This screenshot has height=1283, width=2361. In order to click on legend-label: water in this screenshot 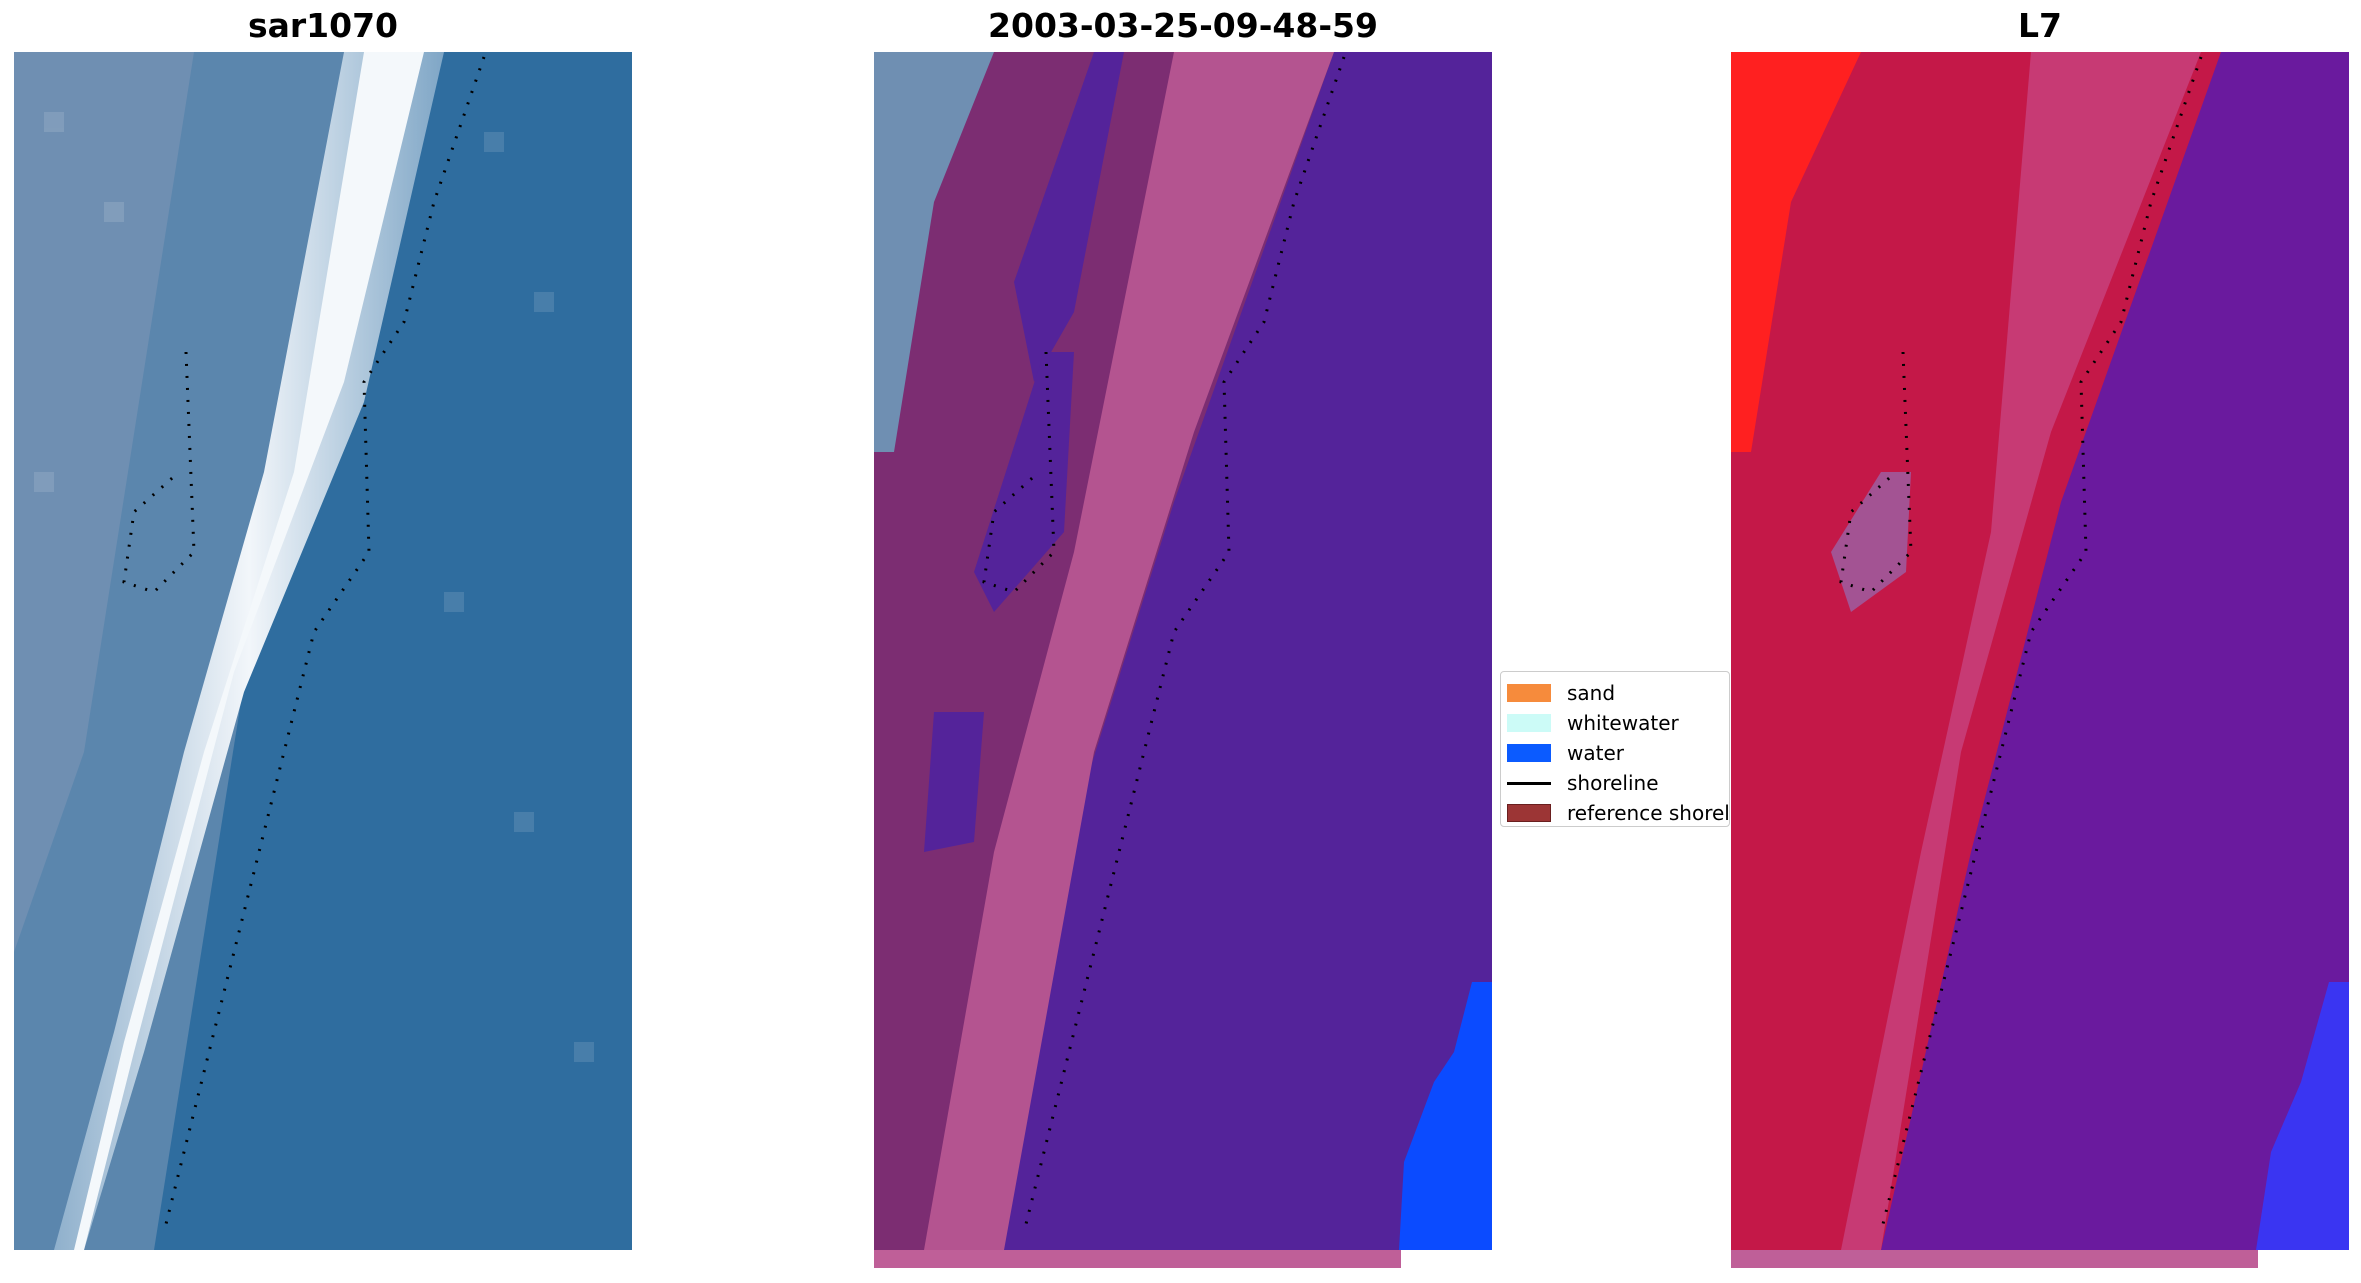, I will do `click(1595, 753)`.